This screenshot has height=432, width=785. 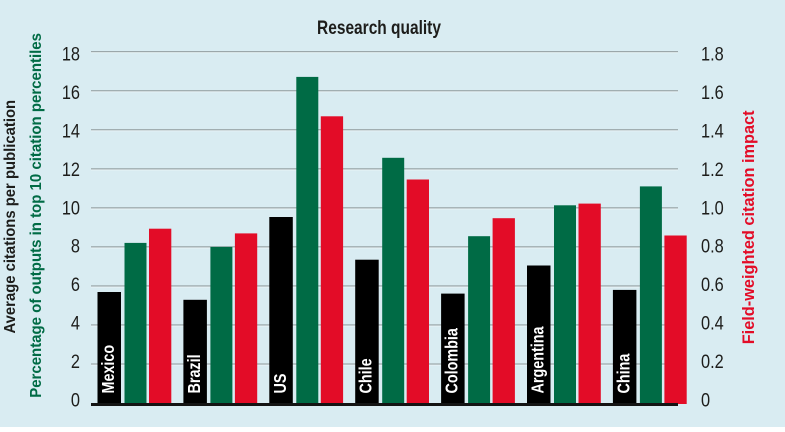 What do you see at coordinates (71, 207) in the screenshot?
I see `svg-text: 10` at bounding box center [71, 207].